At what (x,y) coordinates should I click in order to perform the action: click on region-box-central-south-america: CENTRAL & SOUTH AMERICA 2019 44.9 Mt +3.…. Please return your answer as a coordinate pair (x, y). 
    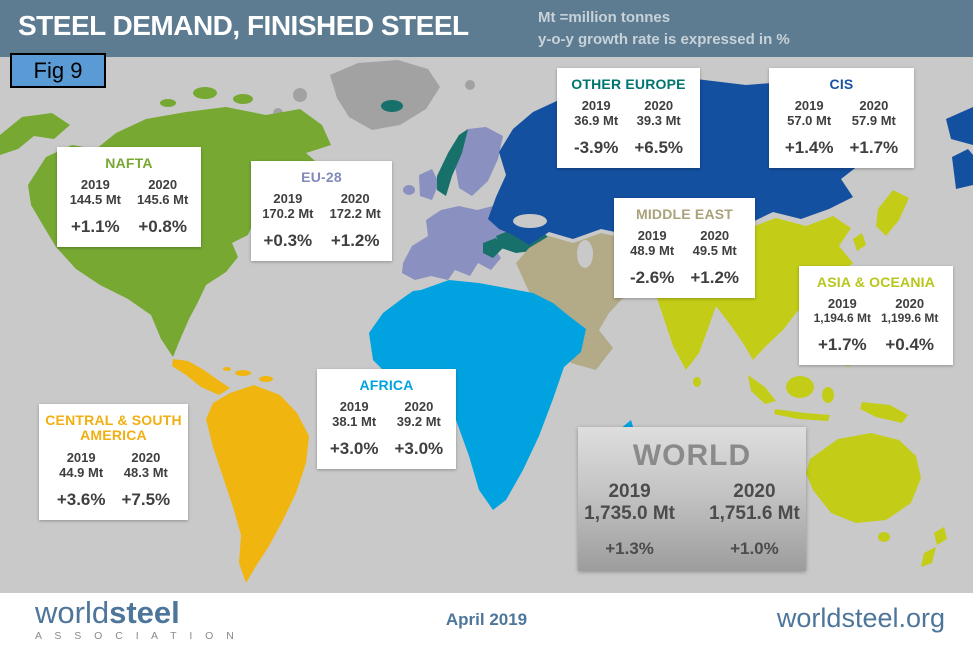
    Looking at the image, I should click on (113, 462).